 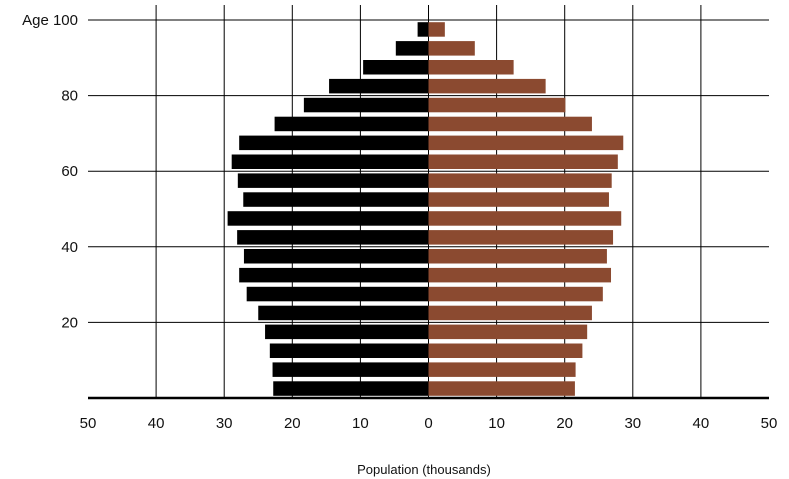 I want to click on x-tick-label: 0, so click(x=428, y=423).